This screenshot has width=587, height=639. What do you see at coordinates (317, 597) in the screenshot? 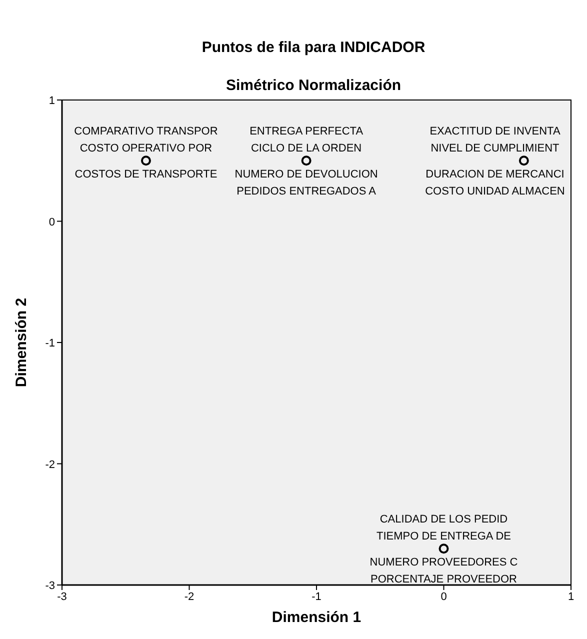
I see `x-tick-label: -1` at bounding box center [317, 597].